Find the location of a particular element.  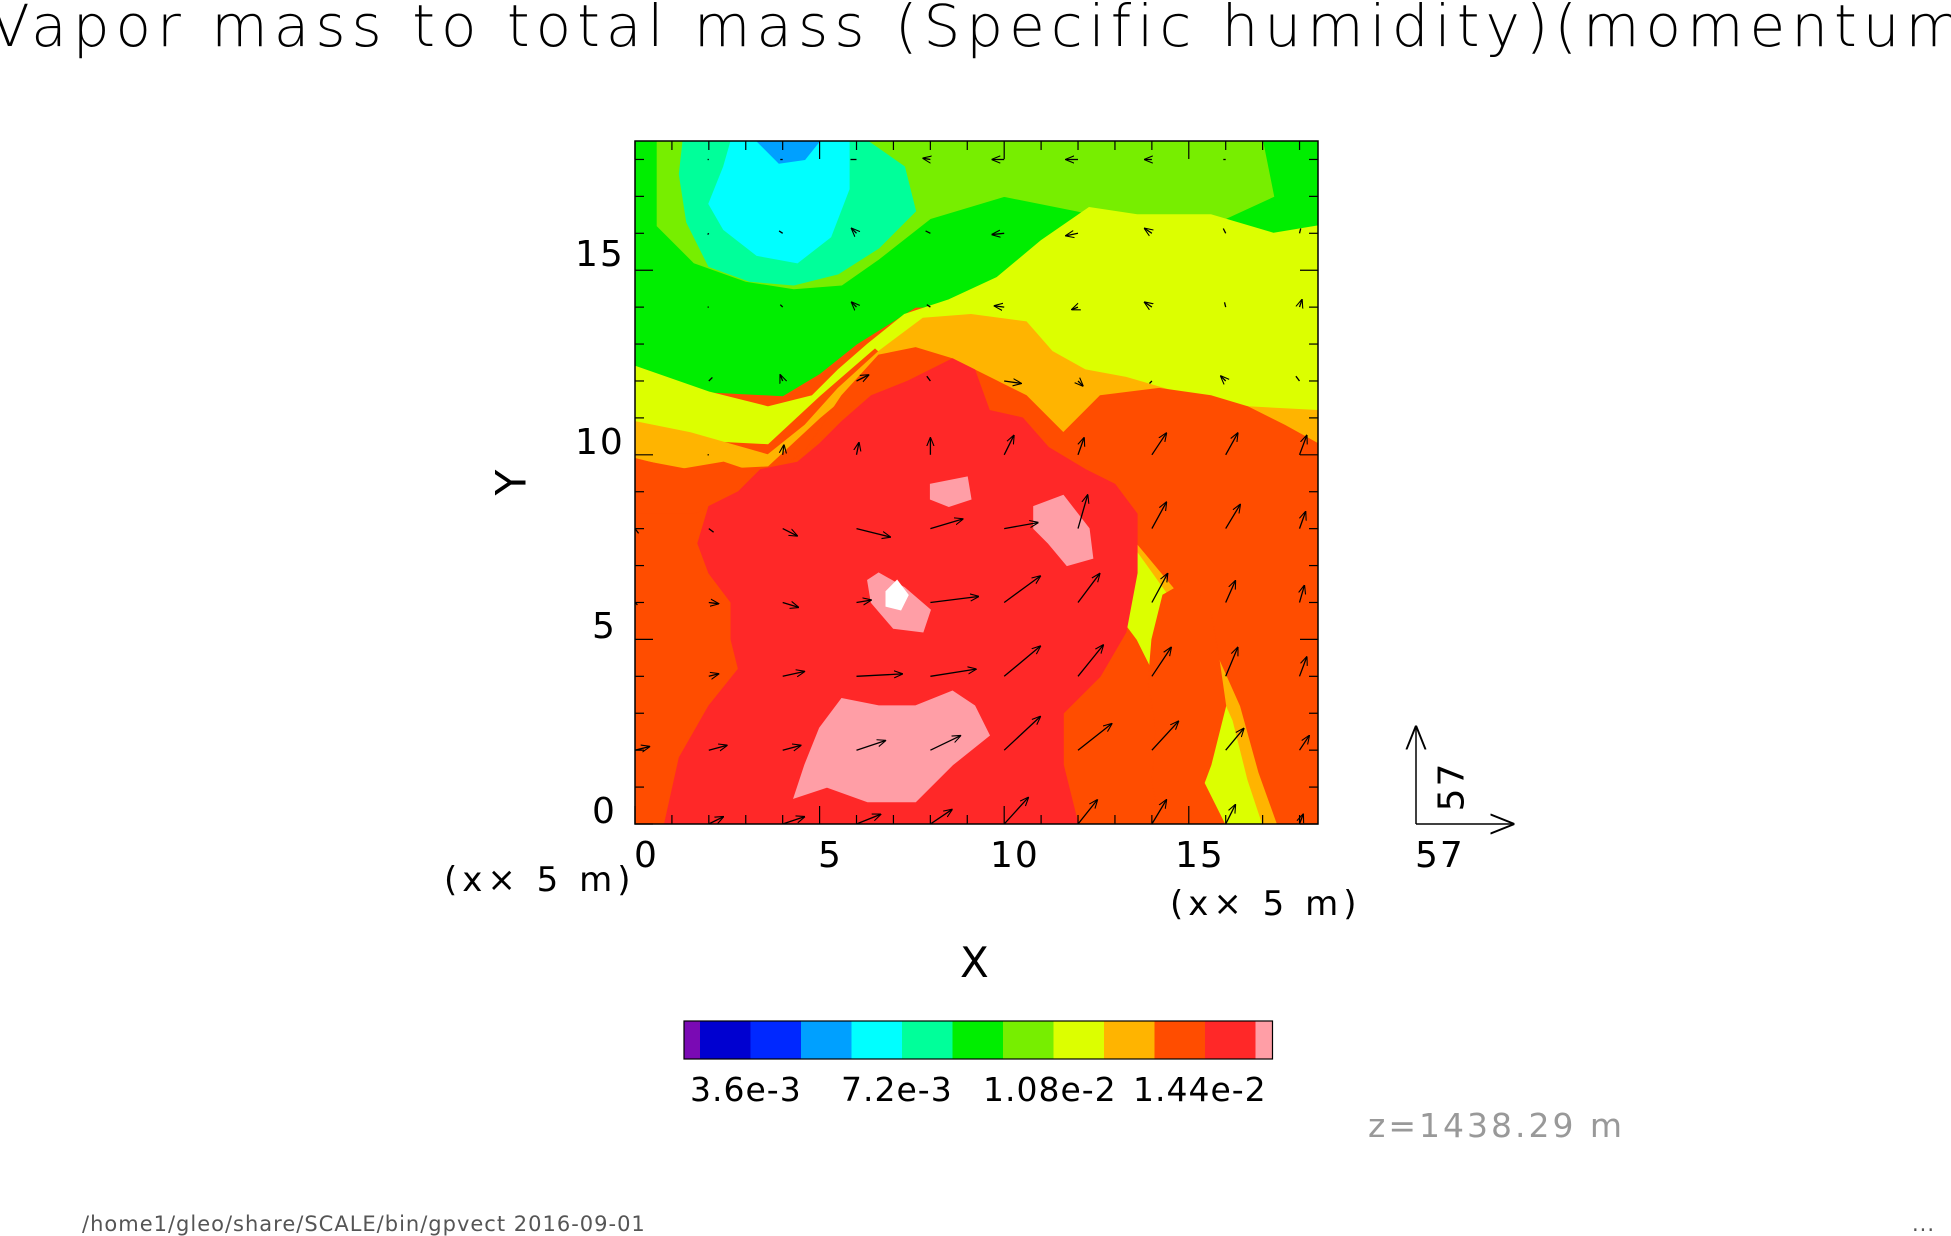

contour-region-white is located at coordinates (897, 595).